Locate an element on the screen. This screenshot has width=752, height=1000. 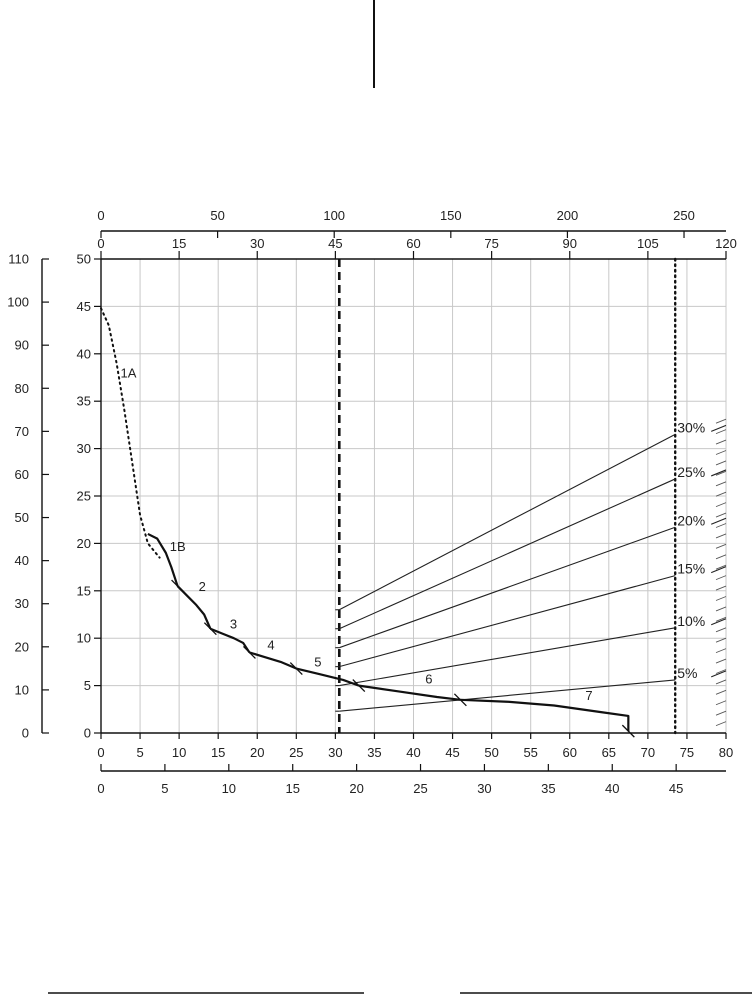
top-secondary-label-200: 200 is located at coordinates (568, 215).